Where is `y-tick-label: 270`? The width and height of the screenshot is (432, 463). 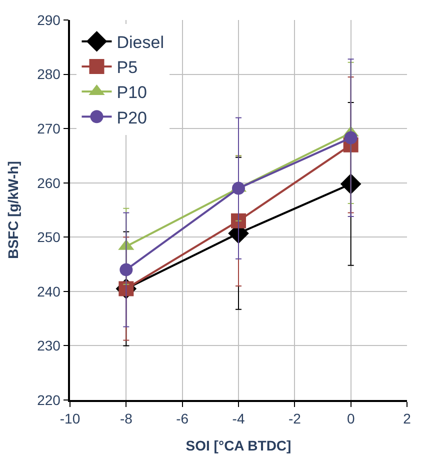 y-tick-label: 270 is located at coordinates (49, 128).